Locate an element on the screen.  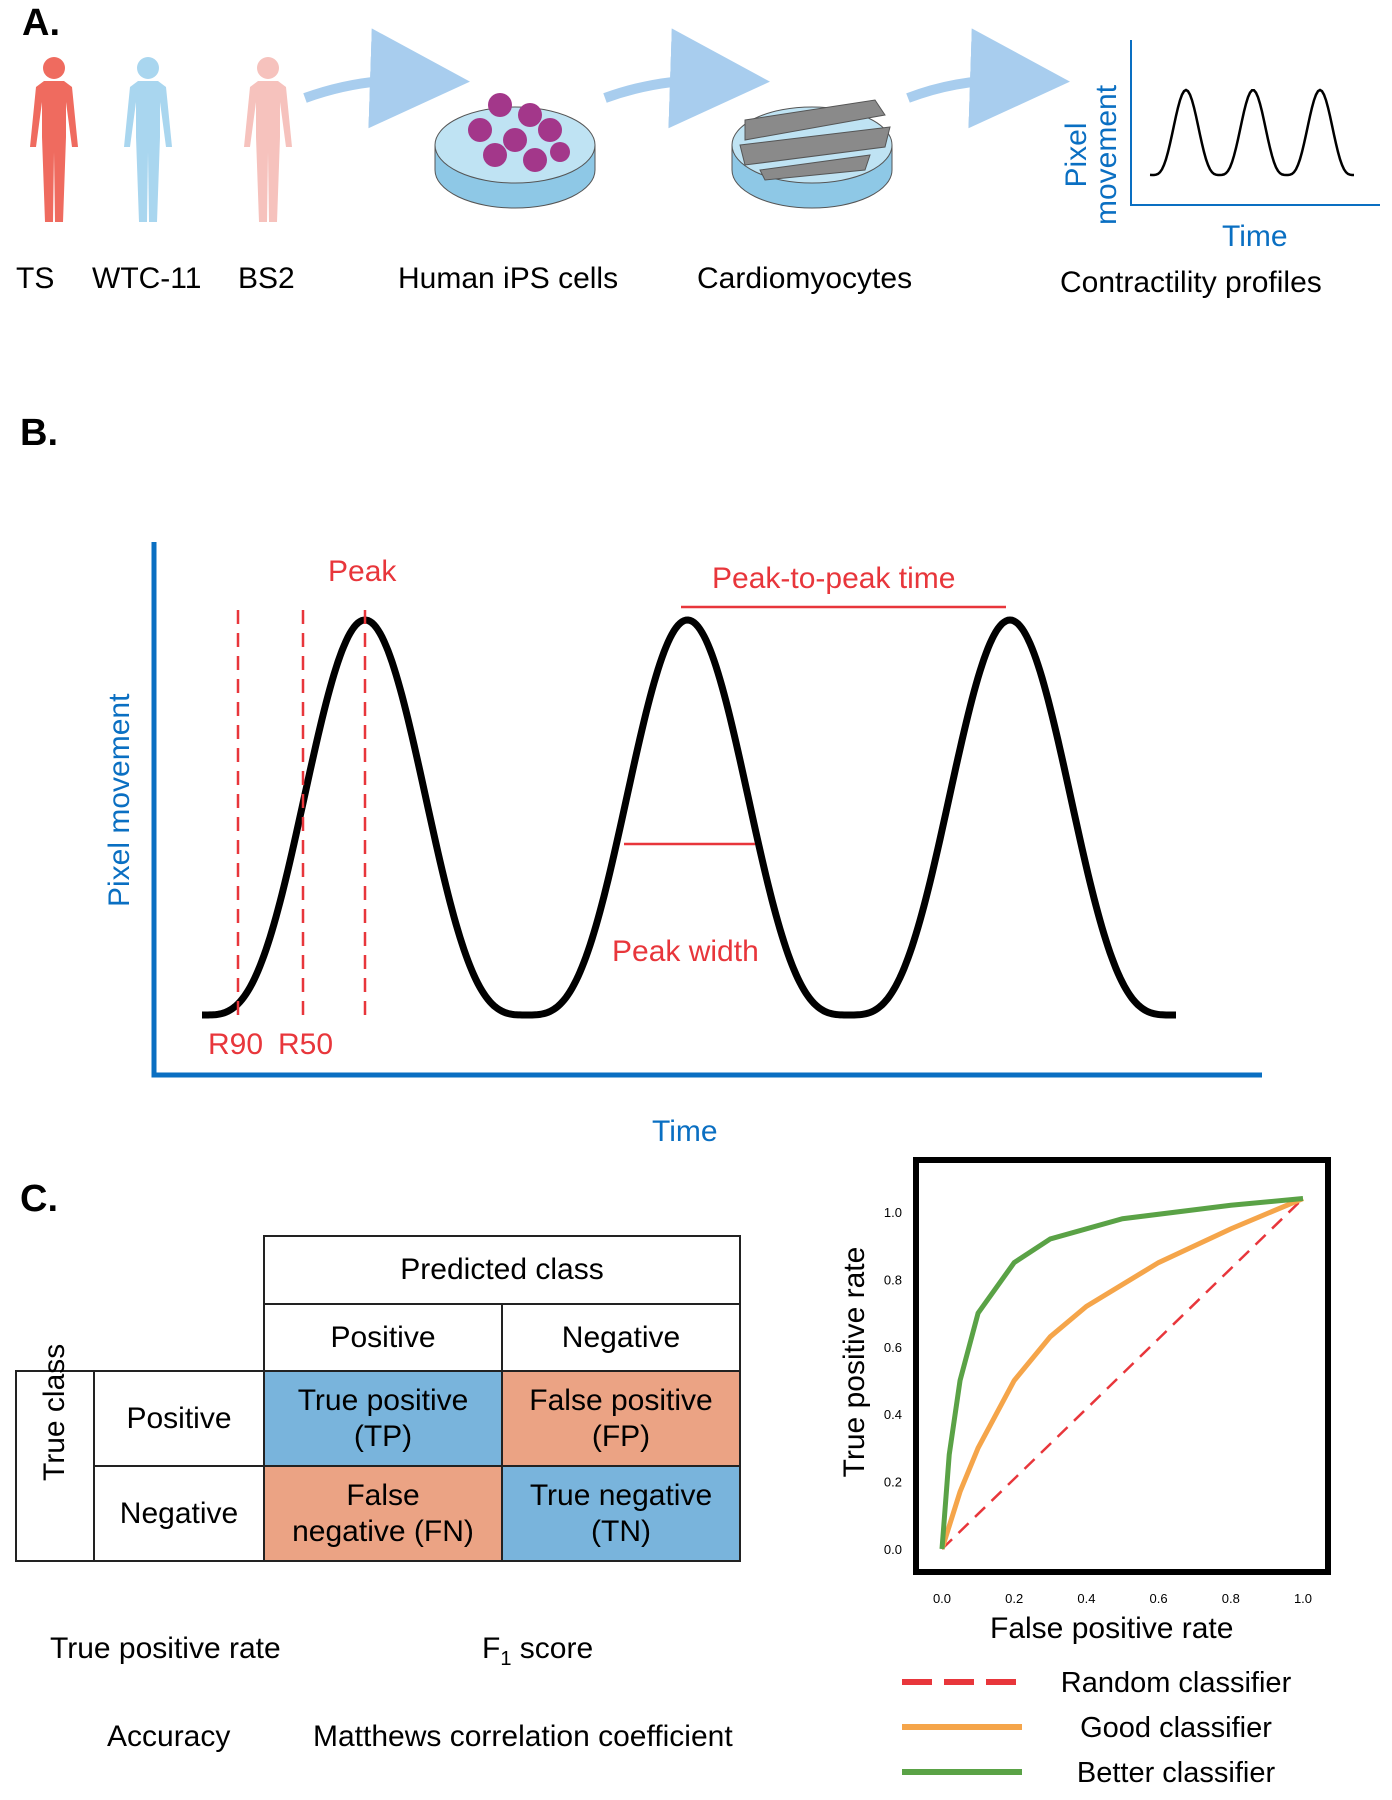
legend-label: Random classifier is located at coordinates (1176, 1683).